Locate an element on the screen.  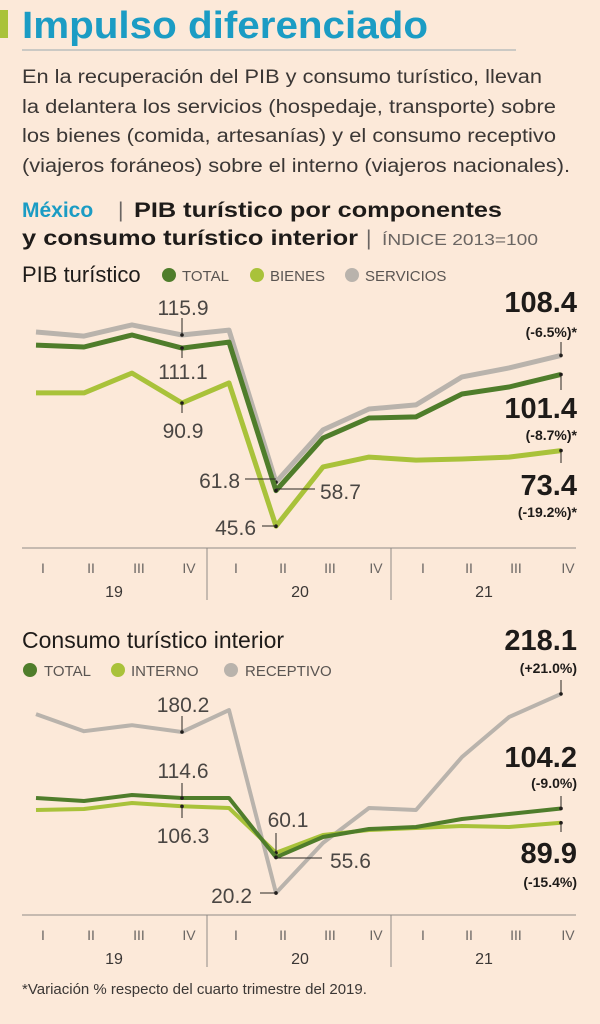
series-line-bienes is located at coordinates (299, 449).